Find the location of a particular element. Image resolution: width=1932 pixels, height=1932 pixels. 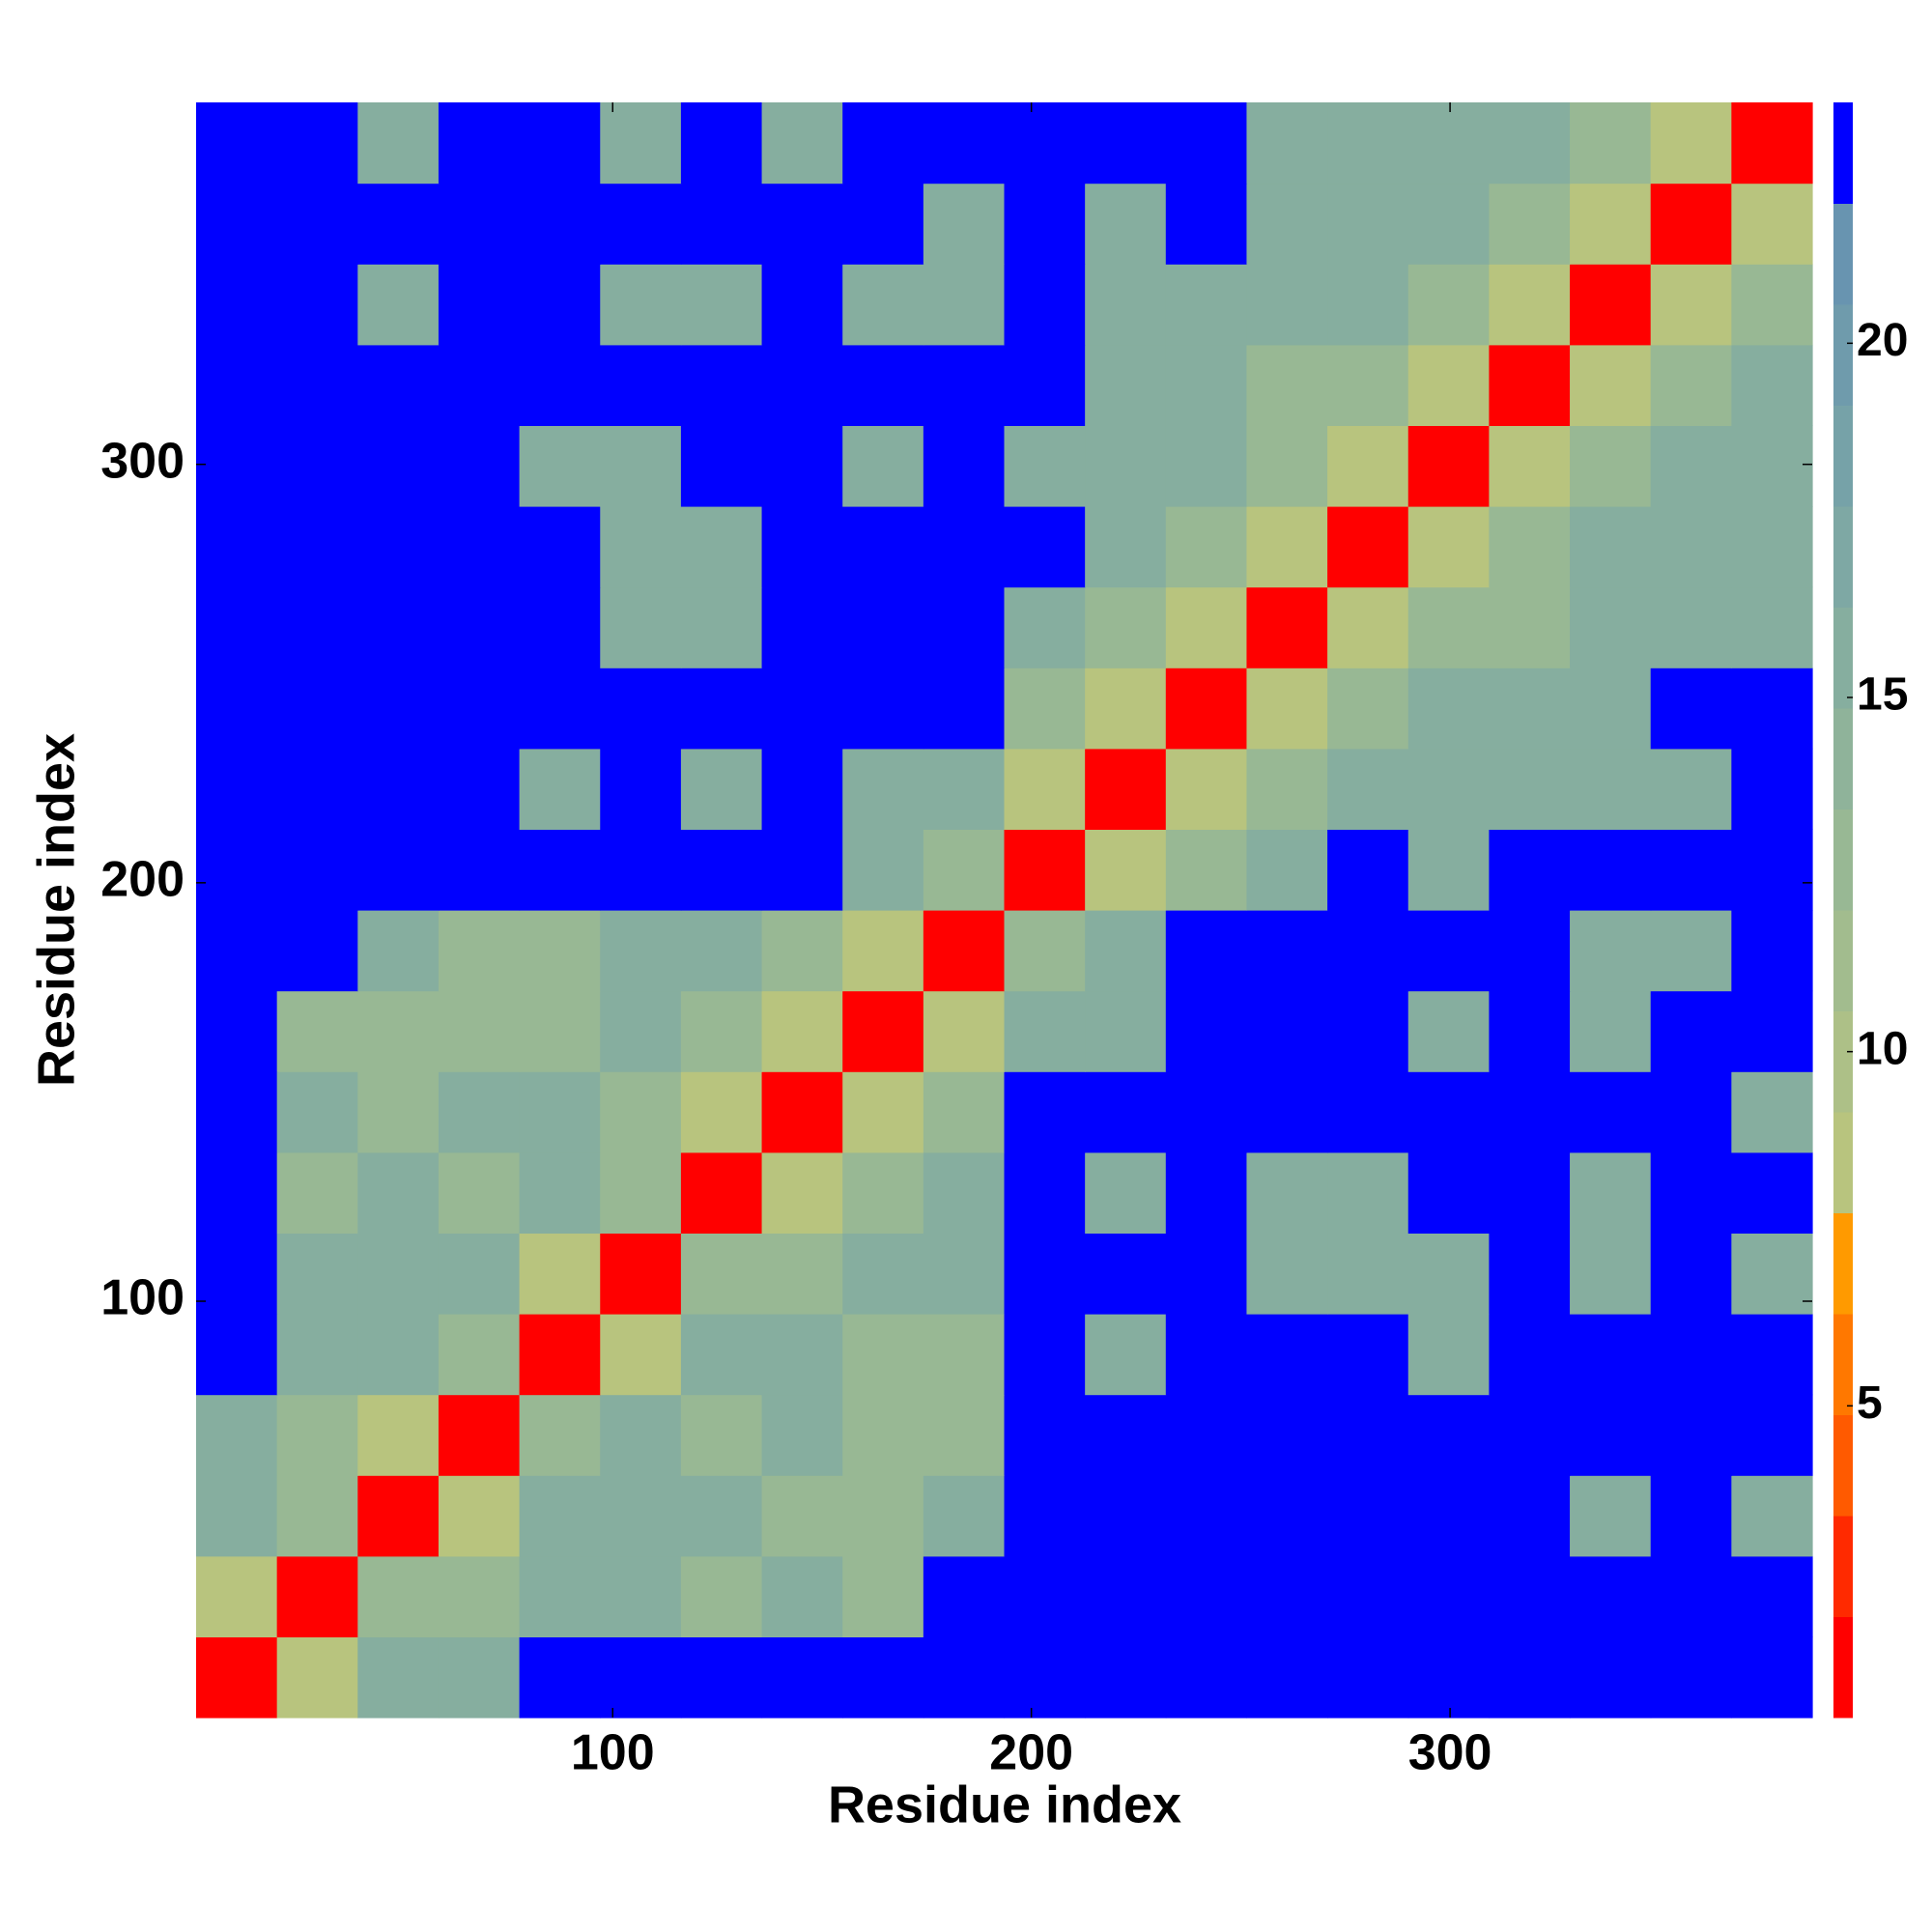

y-tick-label: 200 is located at coordinates (142, 880).